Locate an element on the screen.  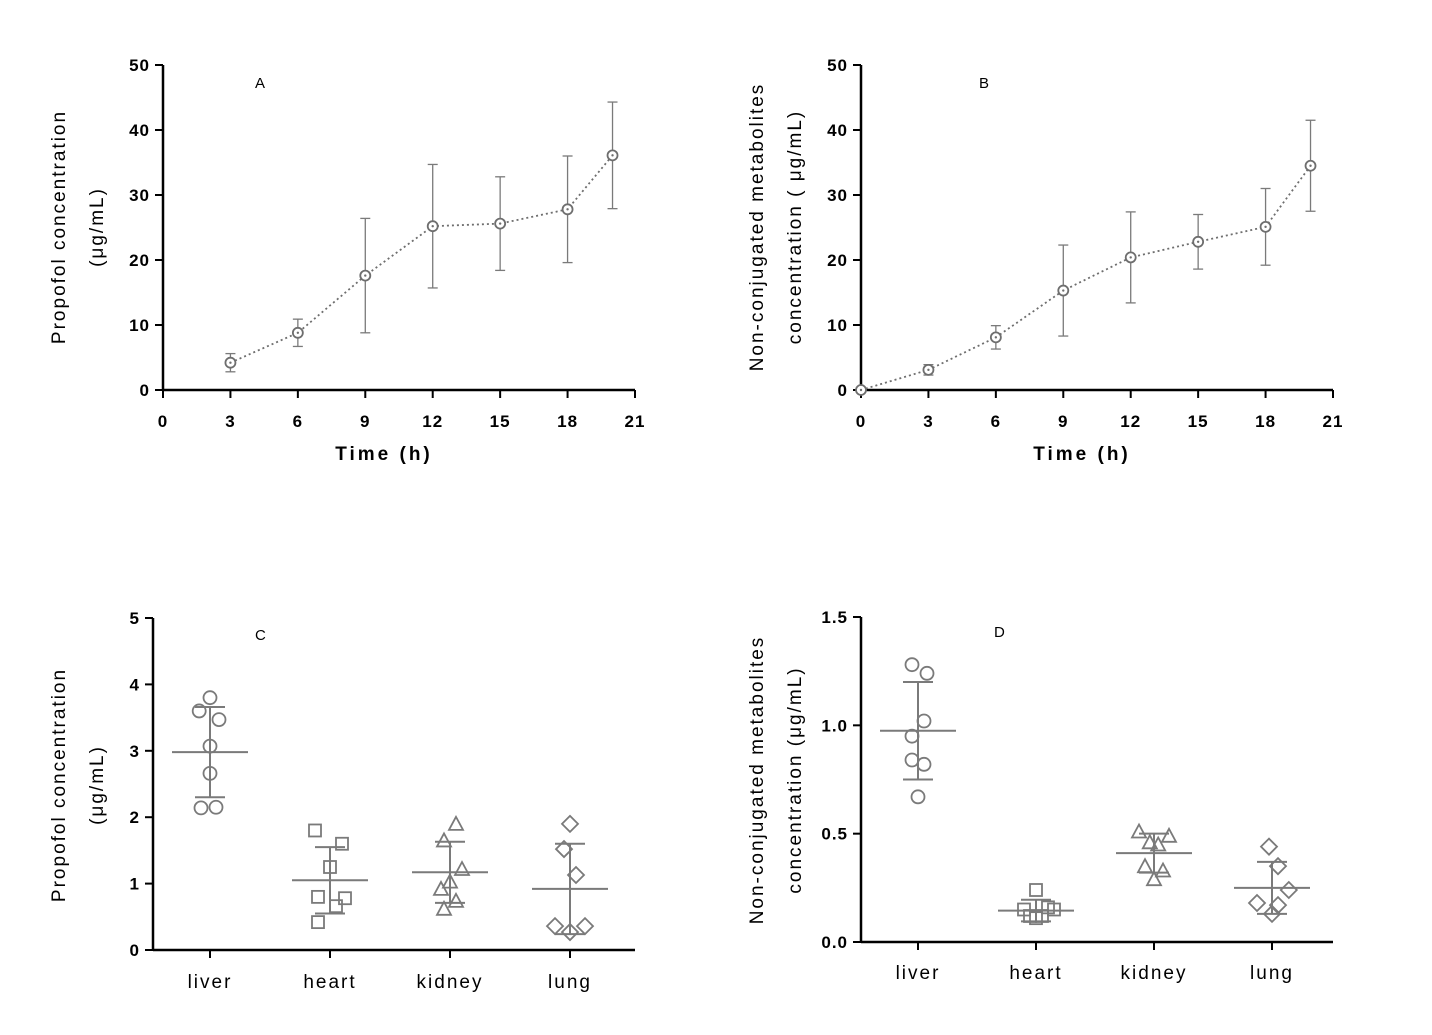
y-tick-label: 50 is located at coordinates (139, 65).